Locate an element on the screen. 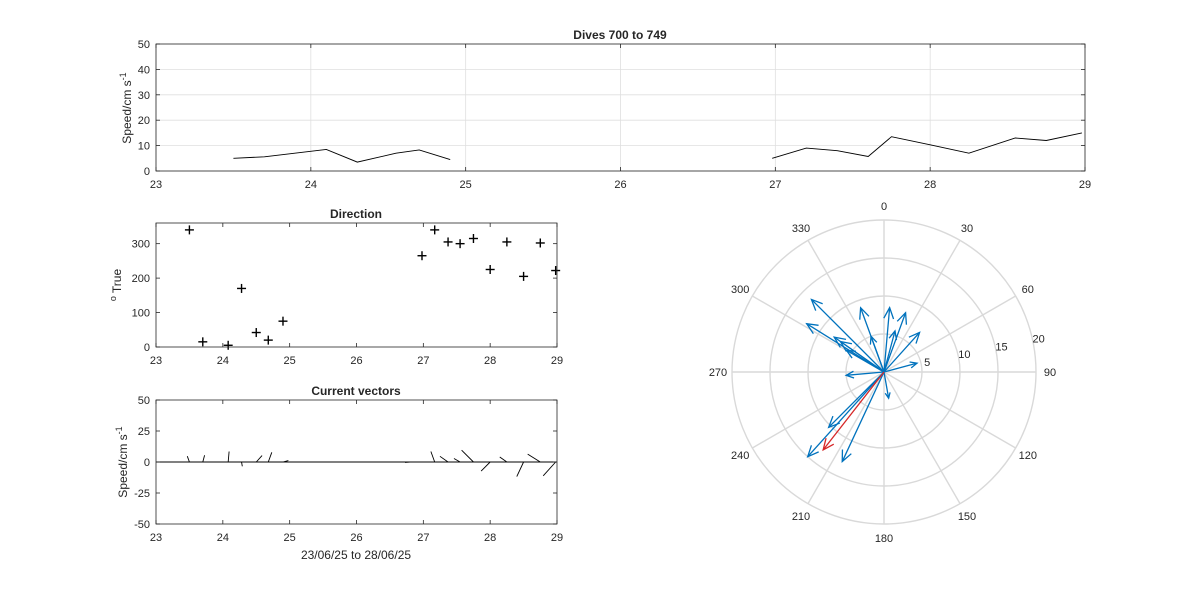 The height and width of the screenshot is (589, 1200). vectors-ylabel-sup: -1 is located at coordinates (119, 430).